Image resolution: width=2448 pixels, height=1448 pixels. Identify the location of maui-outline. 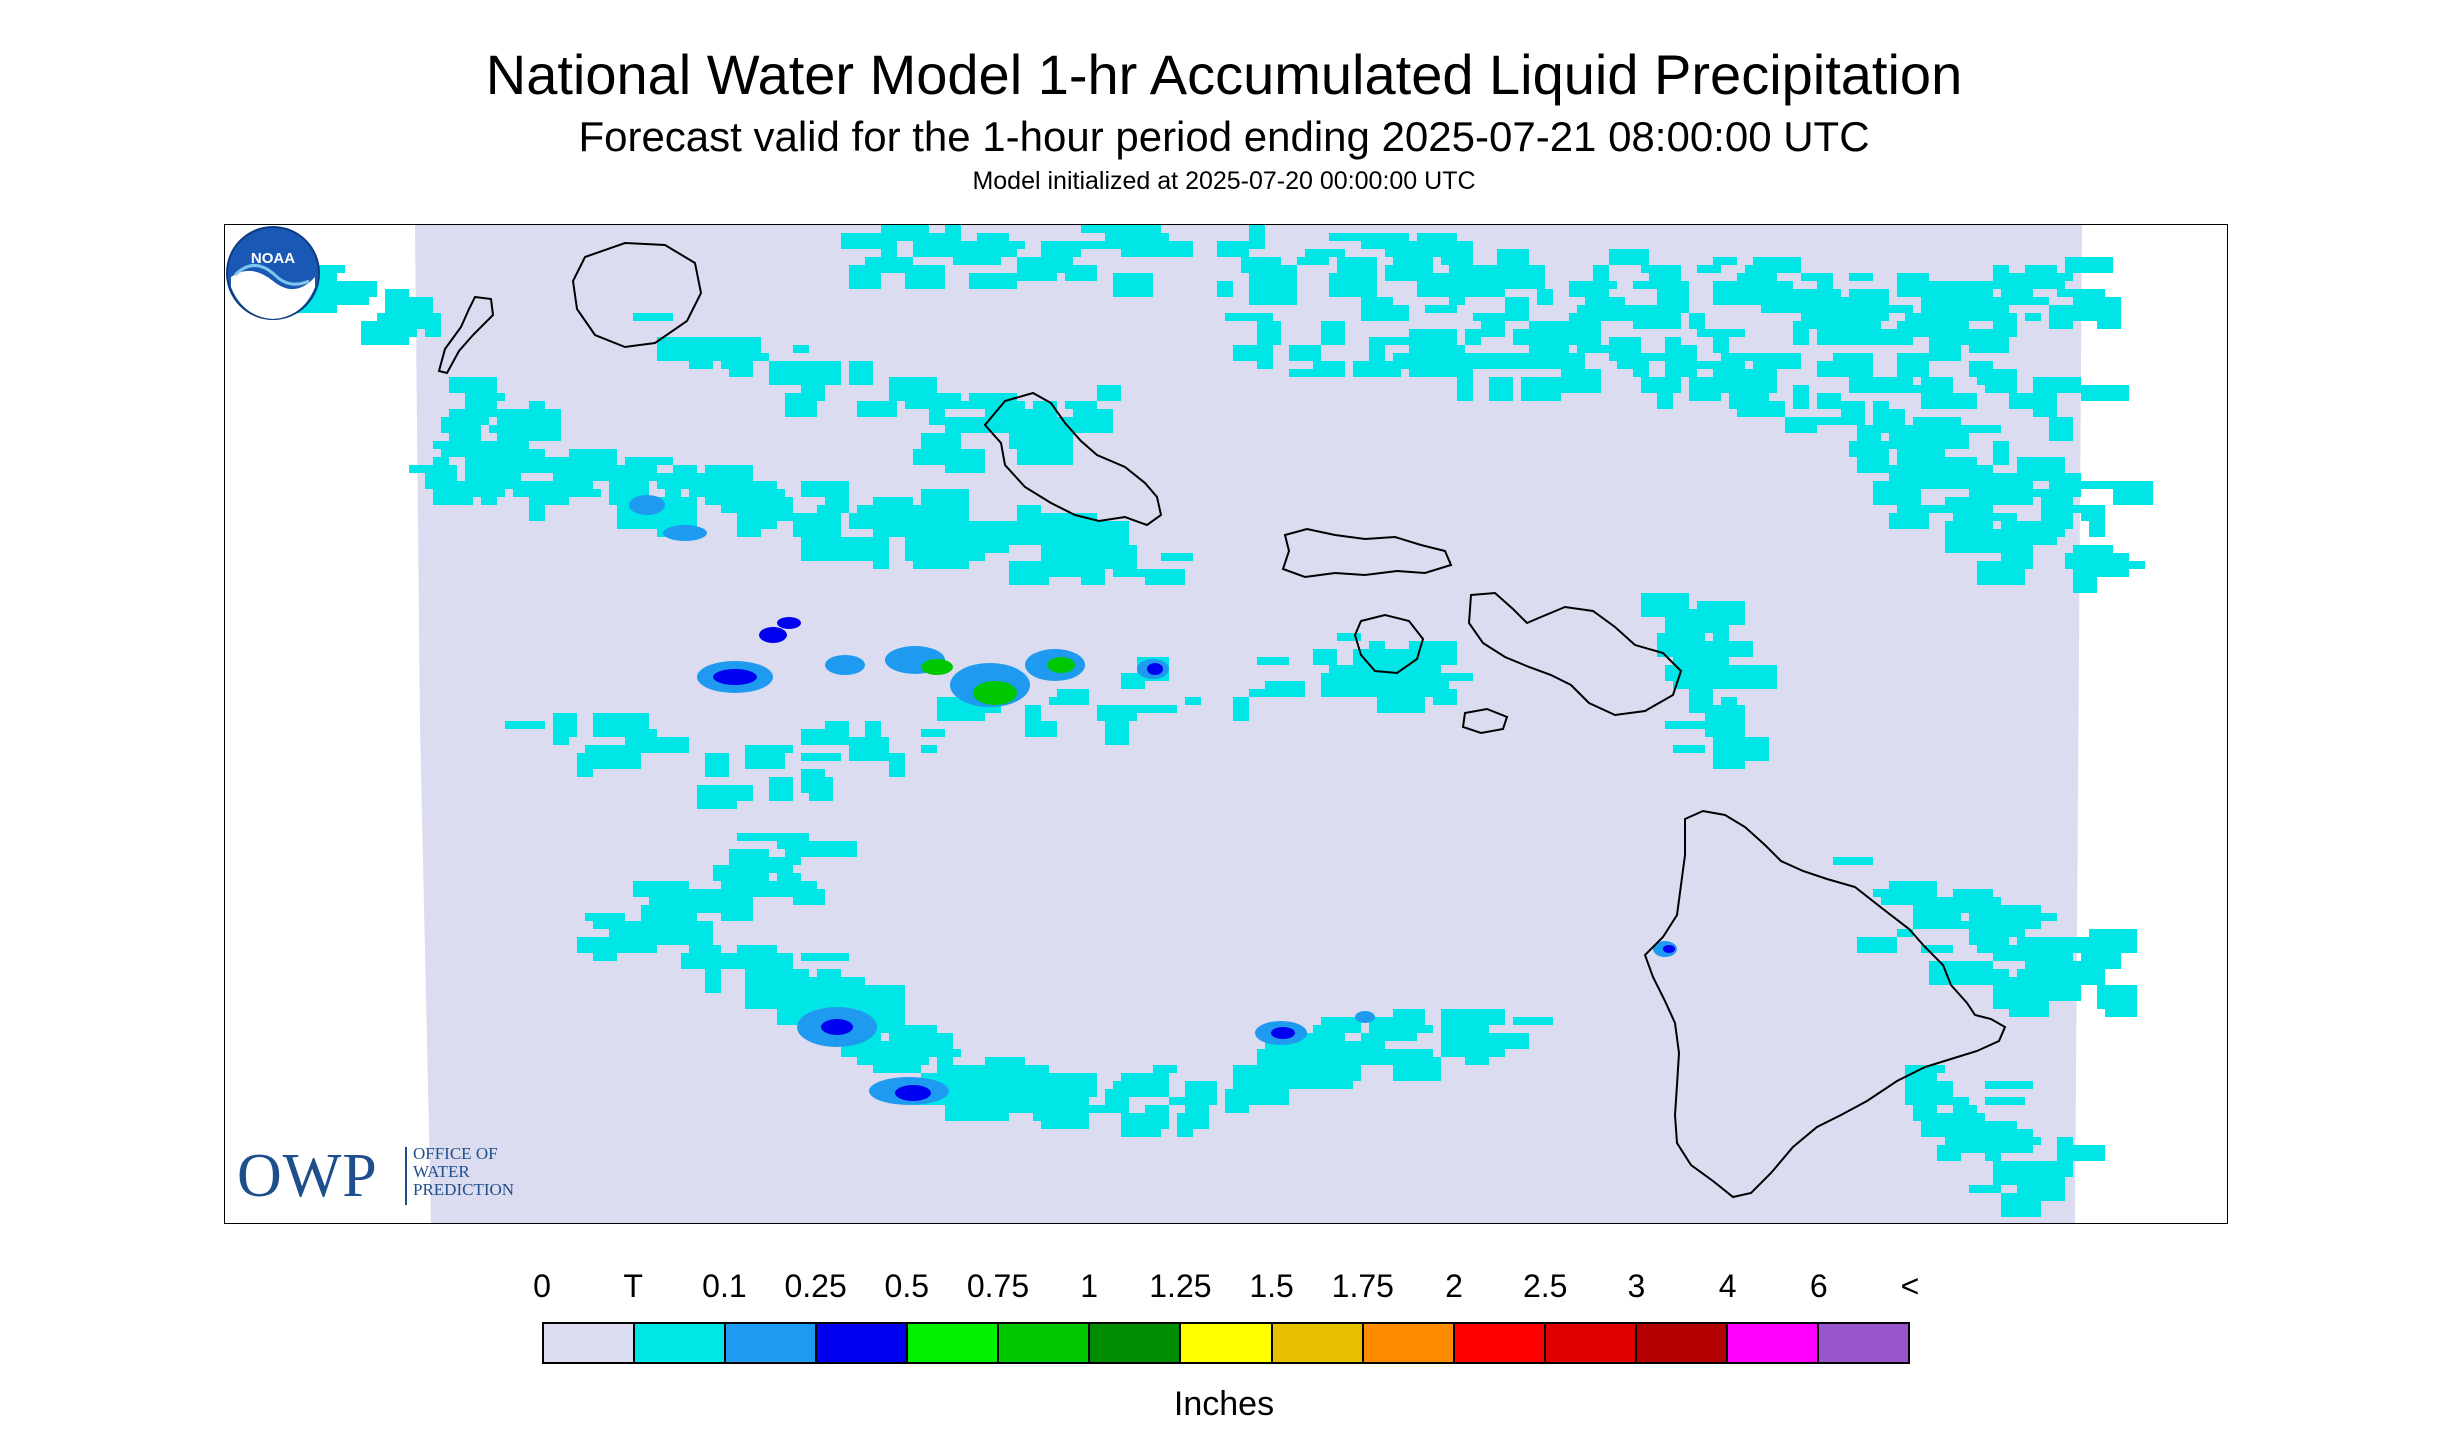
(1575, 654).